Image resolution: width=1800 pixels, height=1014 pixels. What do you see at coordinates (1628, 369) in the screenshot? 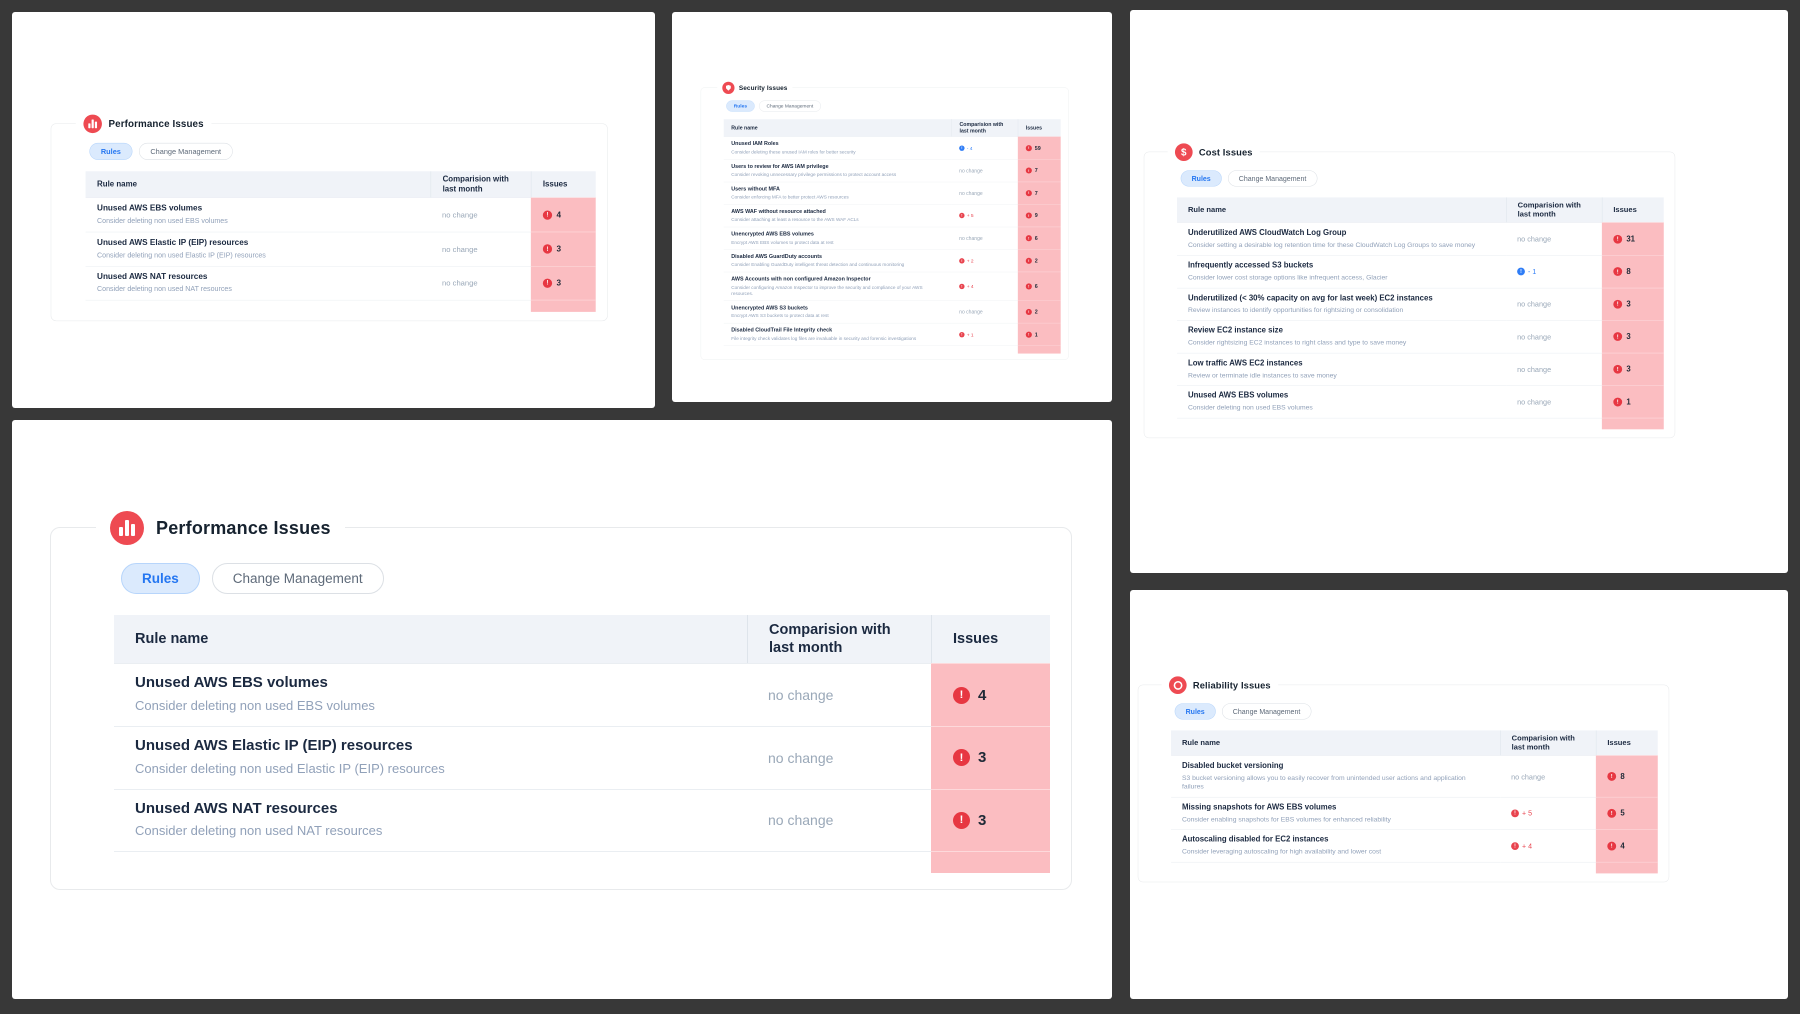
I see `issues-count: 3` at bounding box center [1628, 369].